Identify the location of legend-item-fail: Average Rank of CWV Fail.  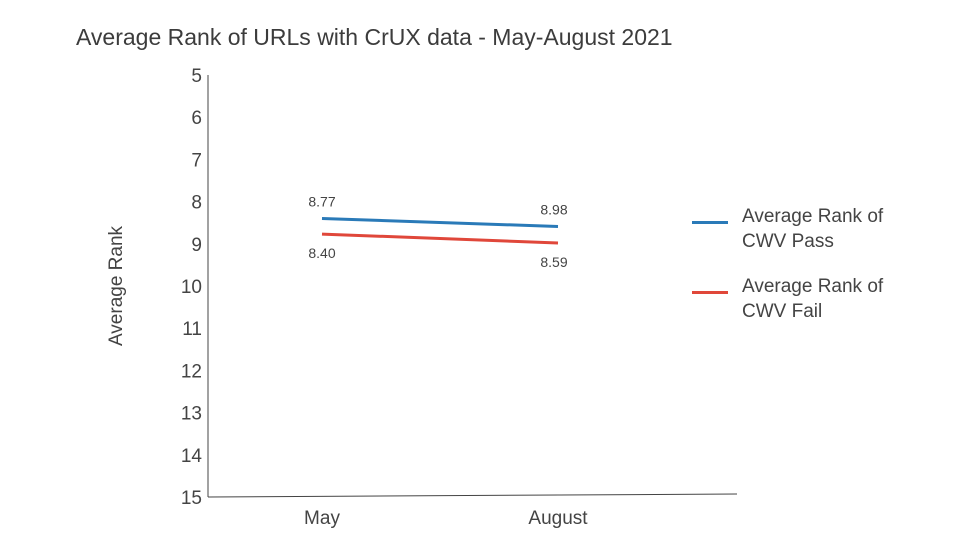
(802, 299).